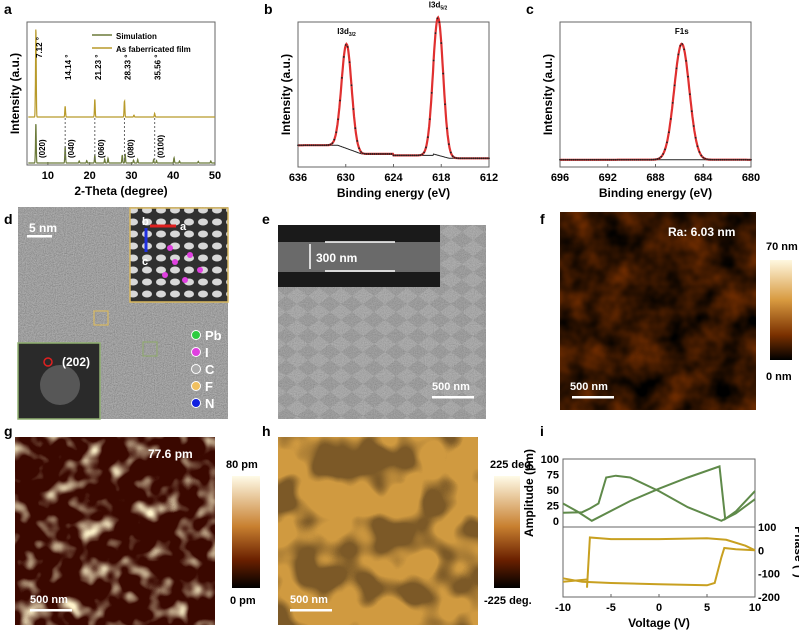  What do you see at coordinates (183, 227) in the screenshot?
I see `axis-a-label: a` at bounding box center [183, 227].